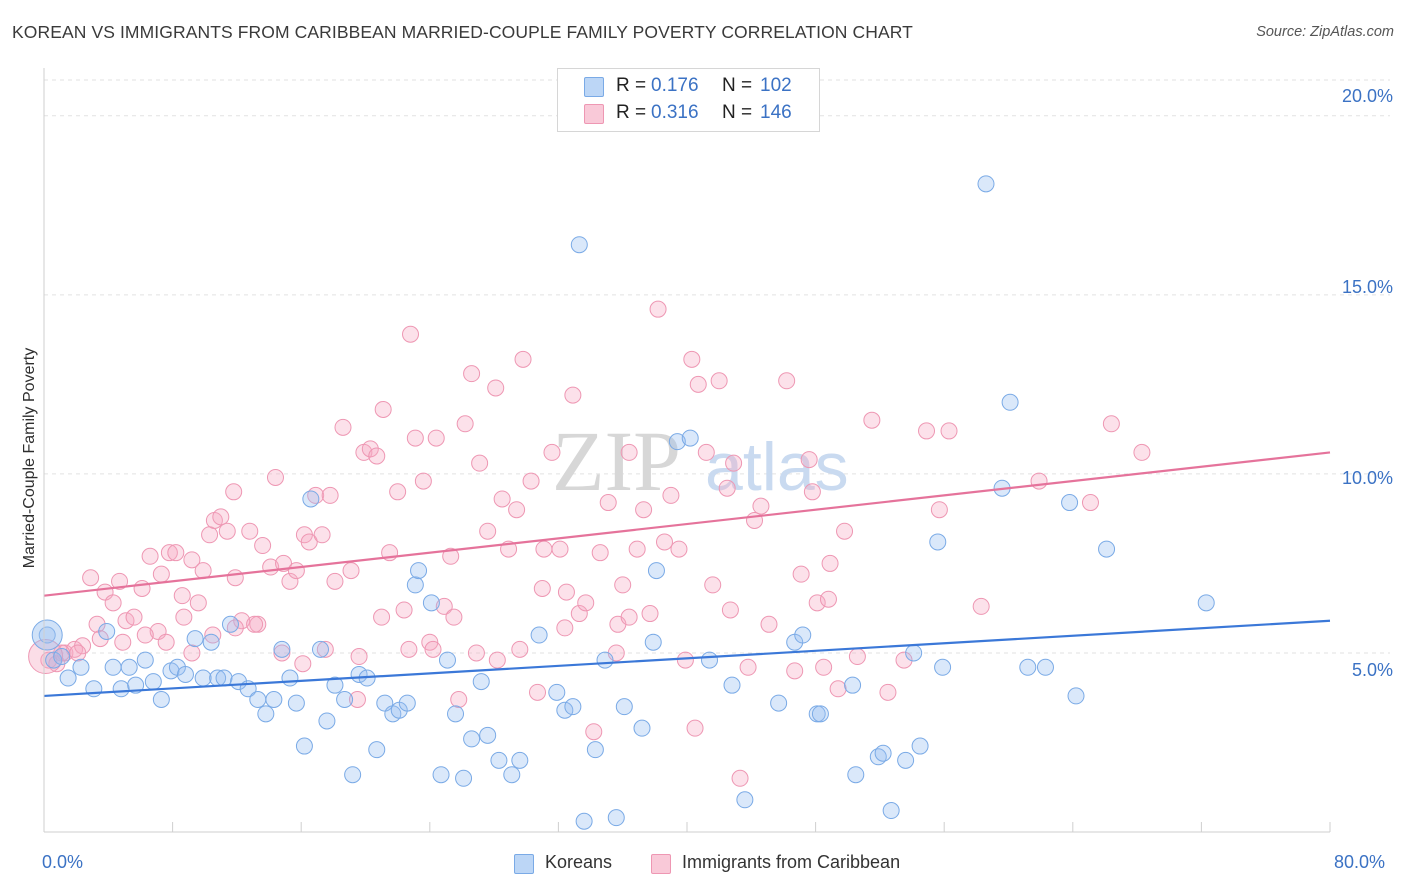 Image resolution: width=1406 pixels, height=892 pixels. Describe the element at coordinates (776, 85) in the screenshot. I see `legend-n-value: 102` at that location.